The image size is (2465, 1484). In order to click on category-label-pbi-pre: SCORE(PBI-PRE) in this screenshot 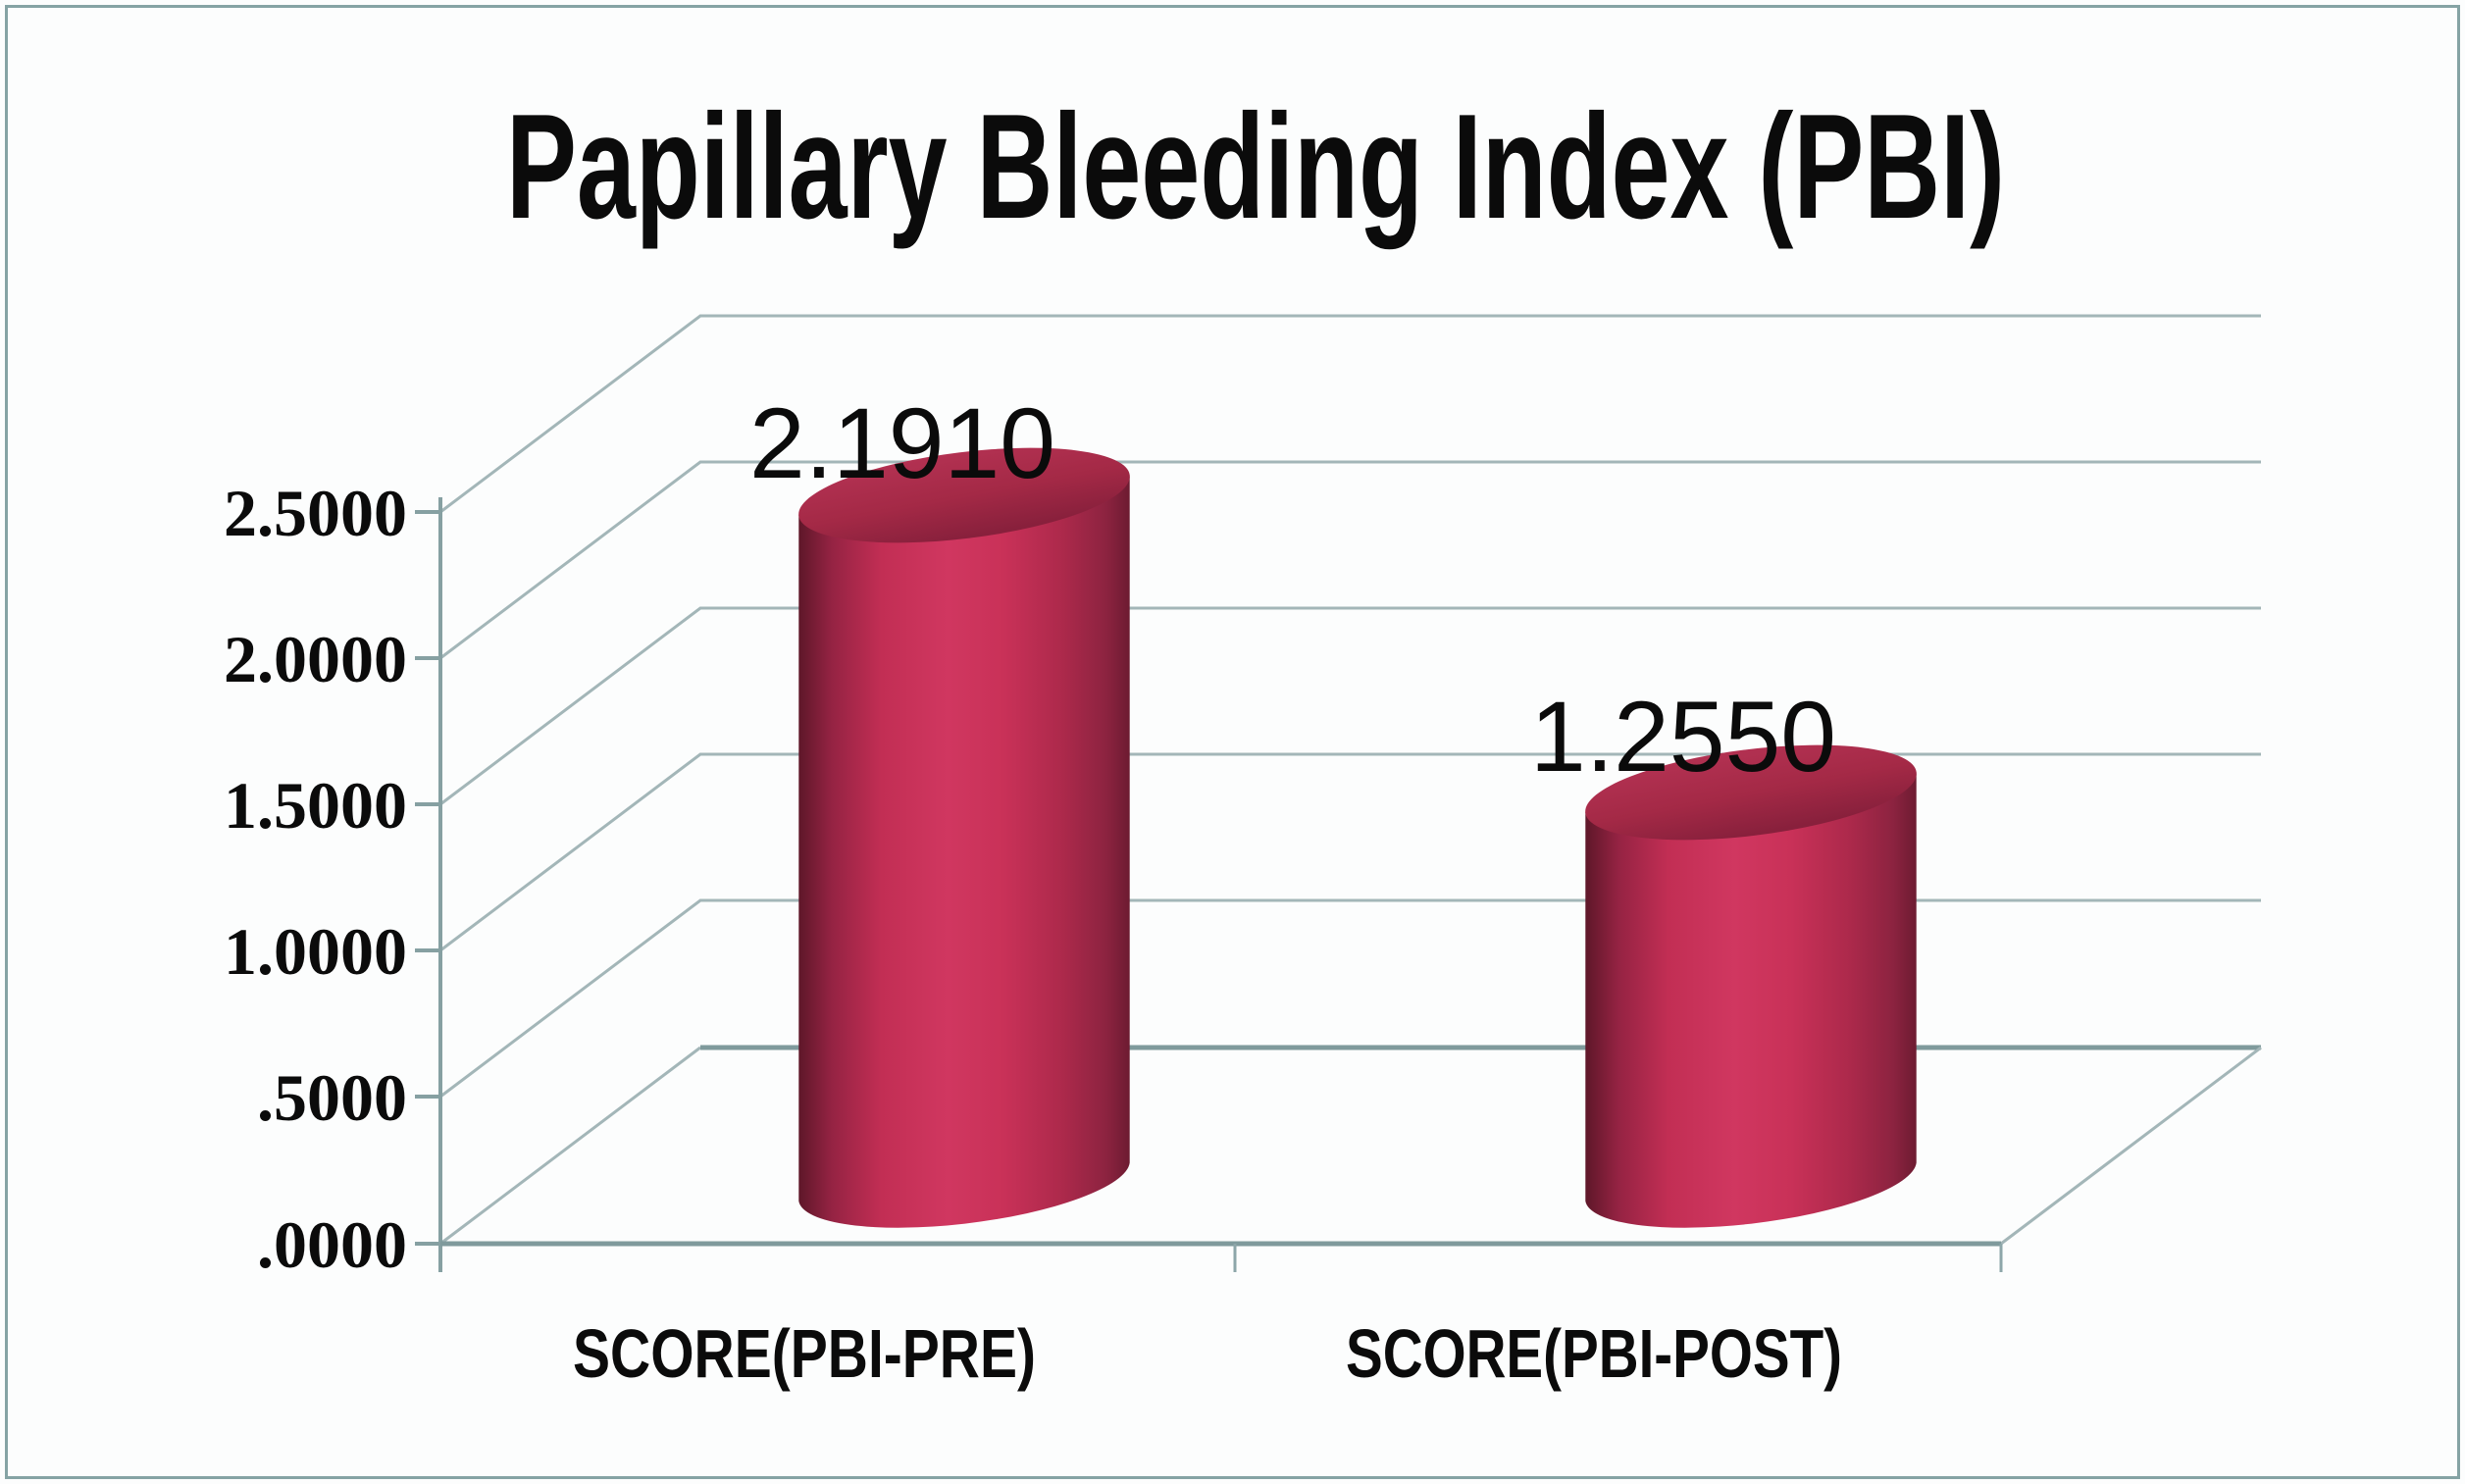, I will do `click(804, 1354)`.